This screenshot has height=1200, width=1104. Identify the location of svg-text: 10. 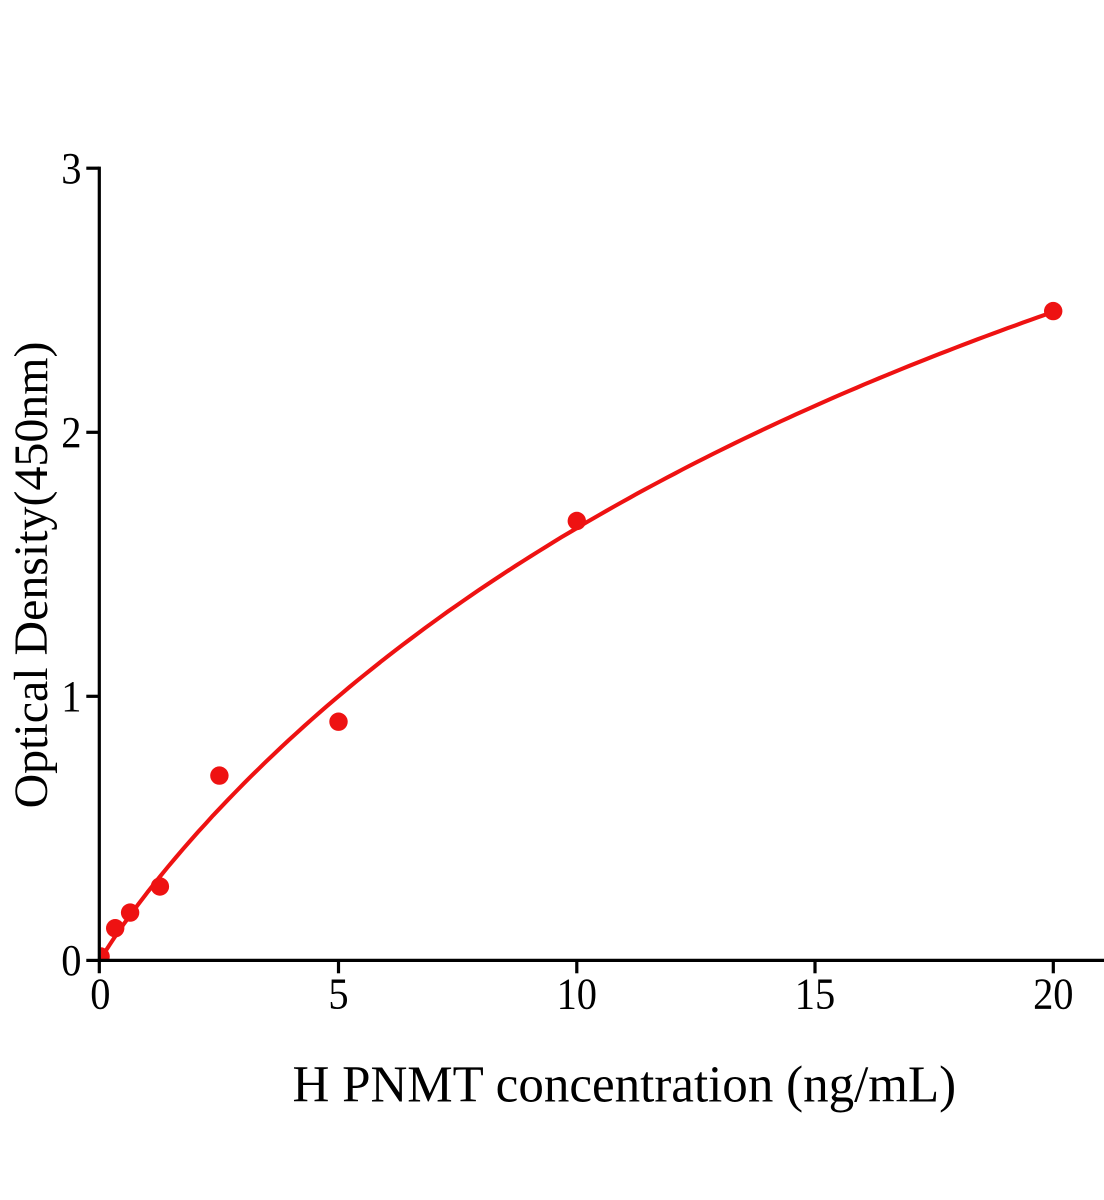
(577, 994).